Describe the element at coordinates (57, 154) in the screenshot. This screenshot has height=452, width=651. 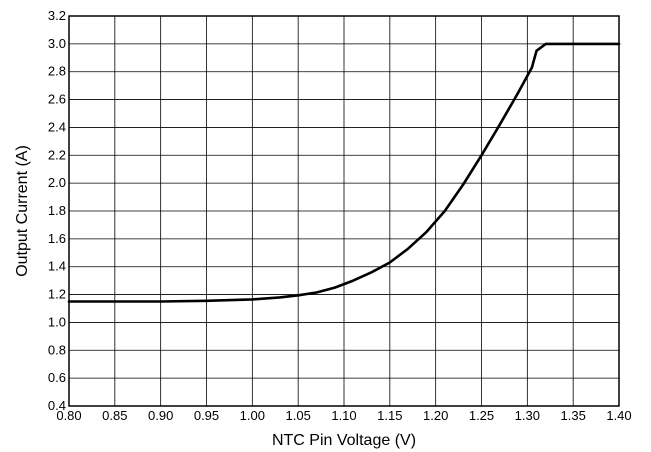
I see `y-tick-label: 2.2` at that location.